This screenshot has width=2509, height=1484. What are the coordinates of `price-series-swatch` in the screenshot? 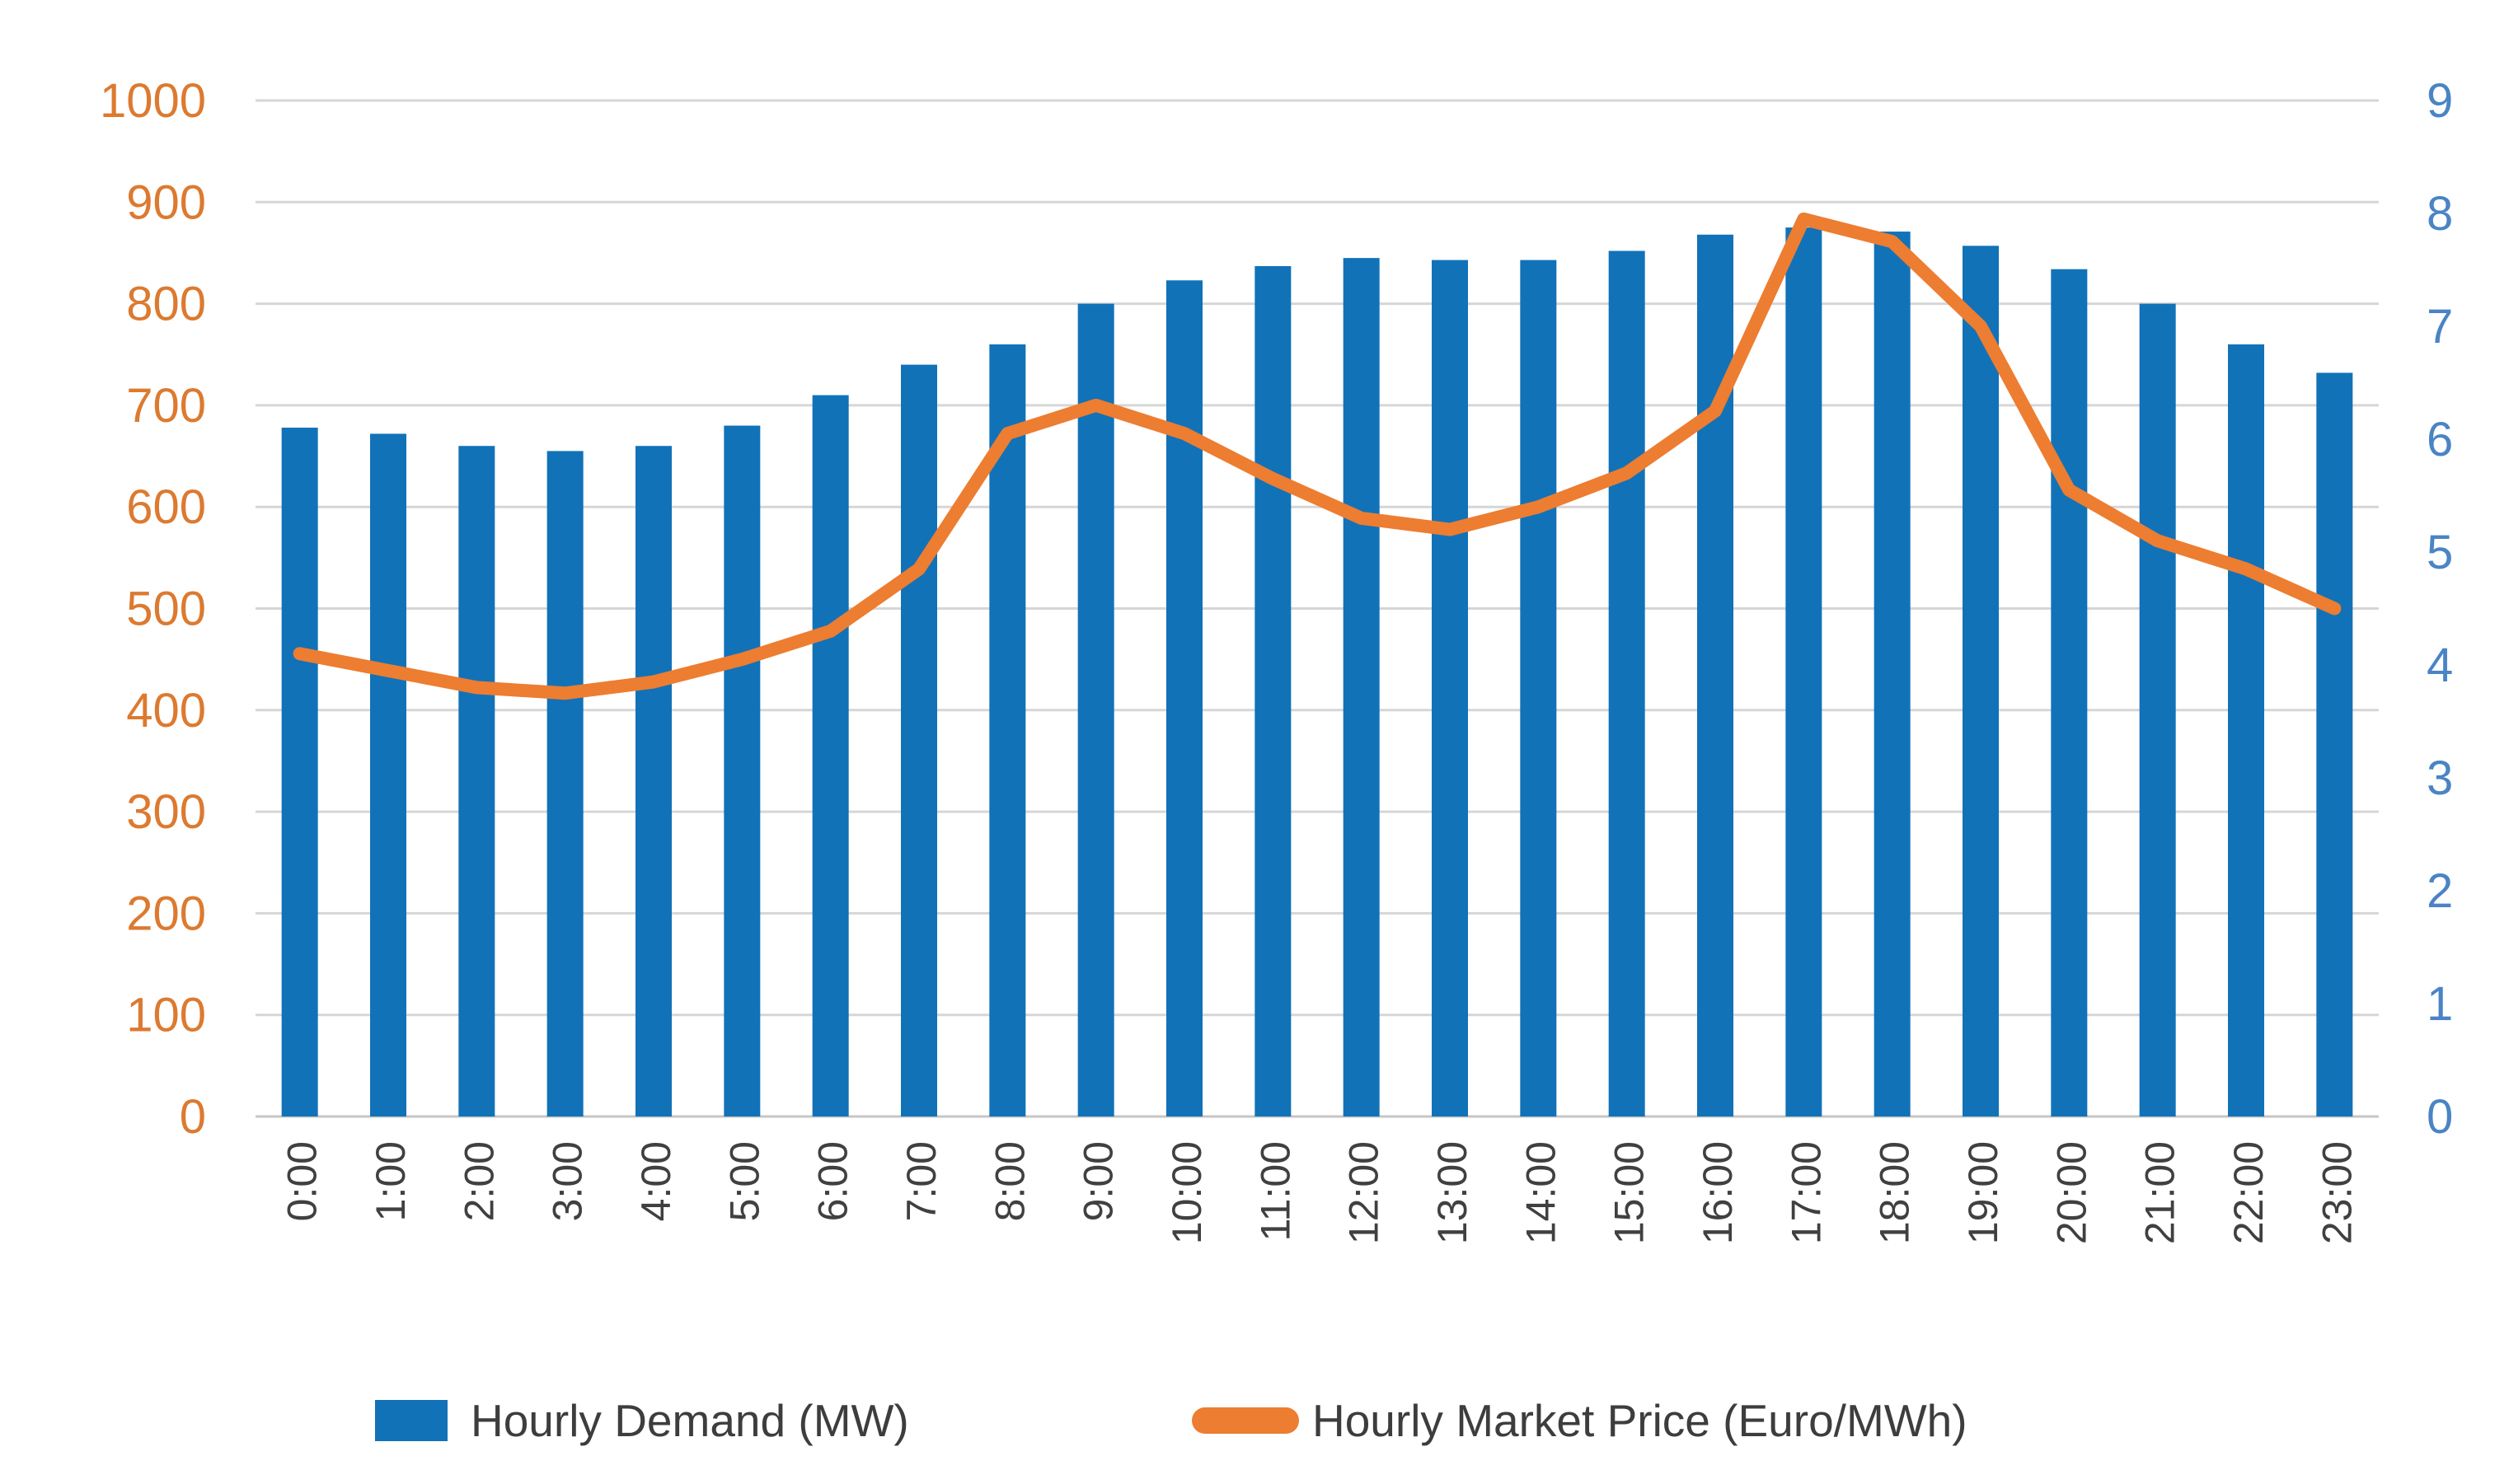 It's located at (1245, 1421).